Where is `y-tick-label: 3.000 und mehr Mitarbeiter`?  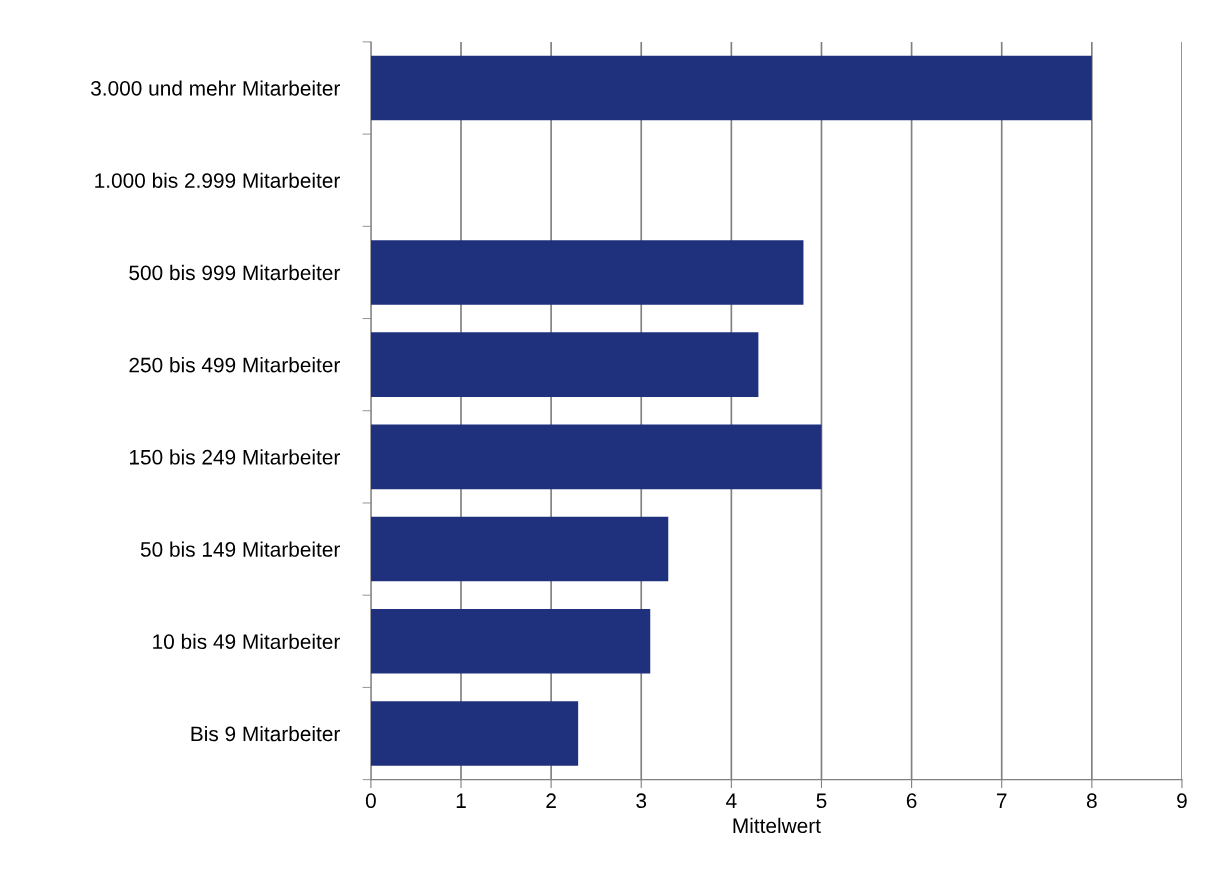
y-tick-label: 3.000 und mehr Mitarbeiter is located at coordinates (215, 88).